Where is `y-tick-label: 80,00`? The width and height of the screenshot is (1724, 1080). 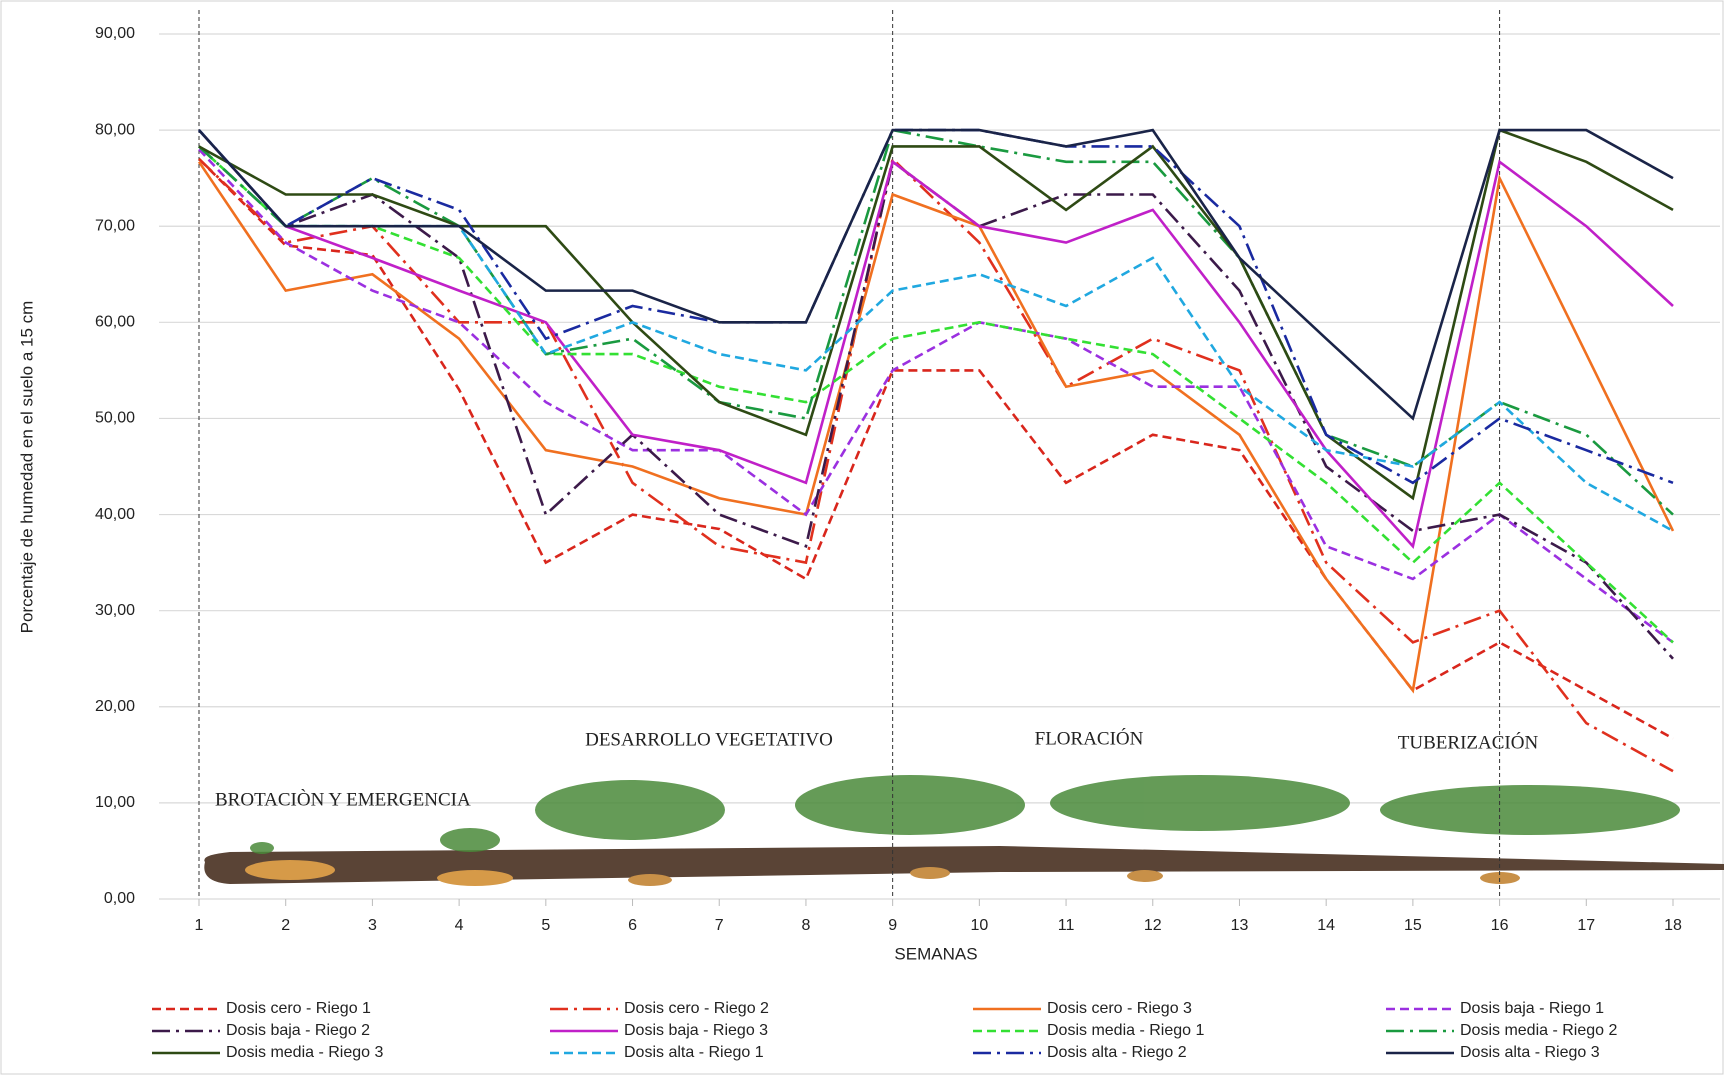 y-tick-label: 80,00 is located at coordinates (115, 129).